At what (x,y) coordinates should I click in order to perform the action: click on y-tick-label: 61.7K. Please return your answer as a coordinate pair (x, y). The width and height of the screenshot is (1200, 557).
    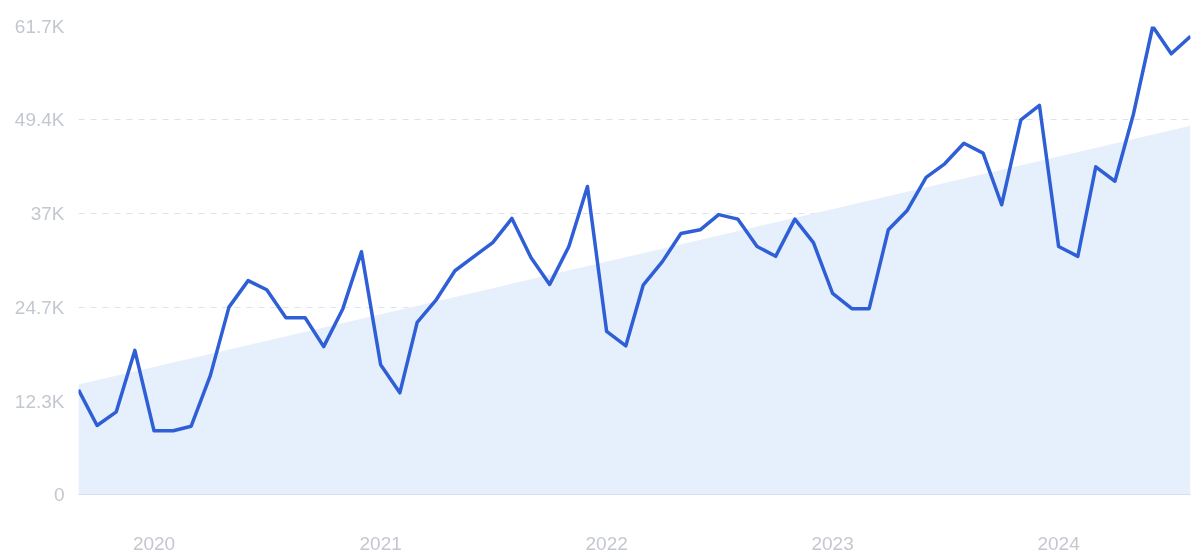
    Looking at the image, I should click on (39, 26).